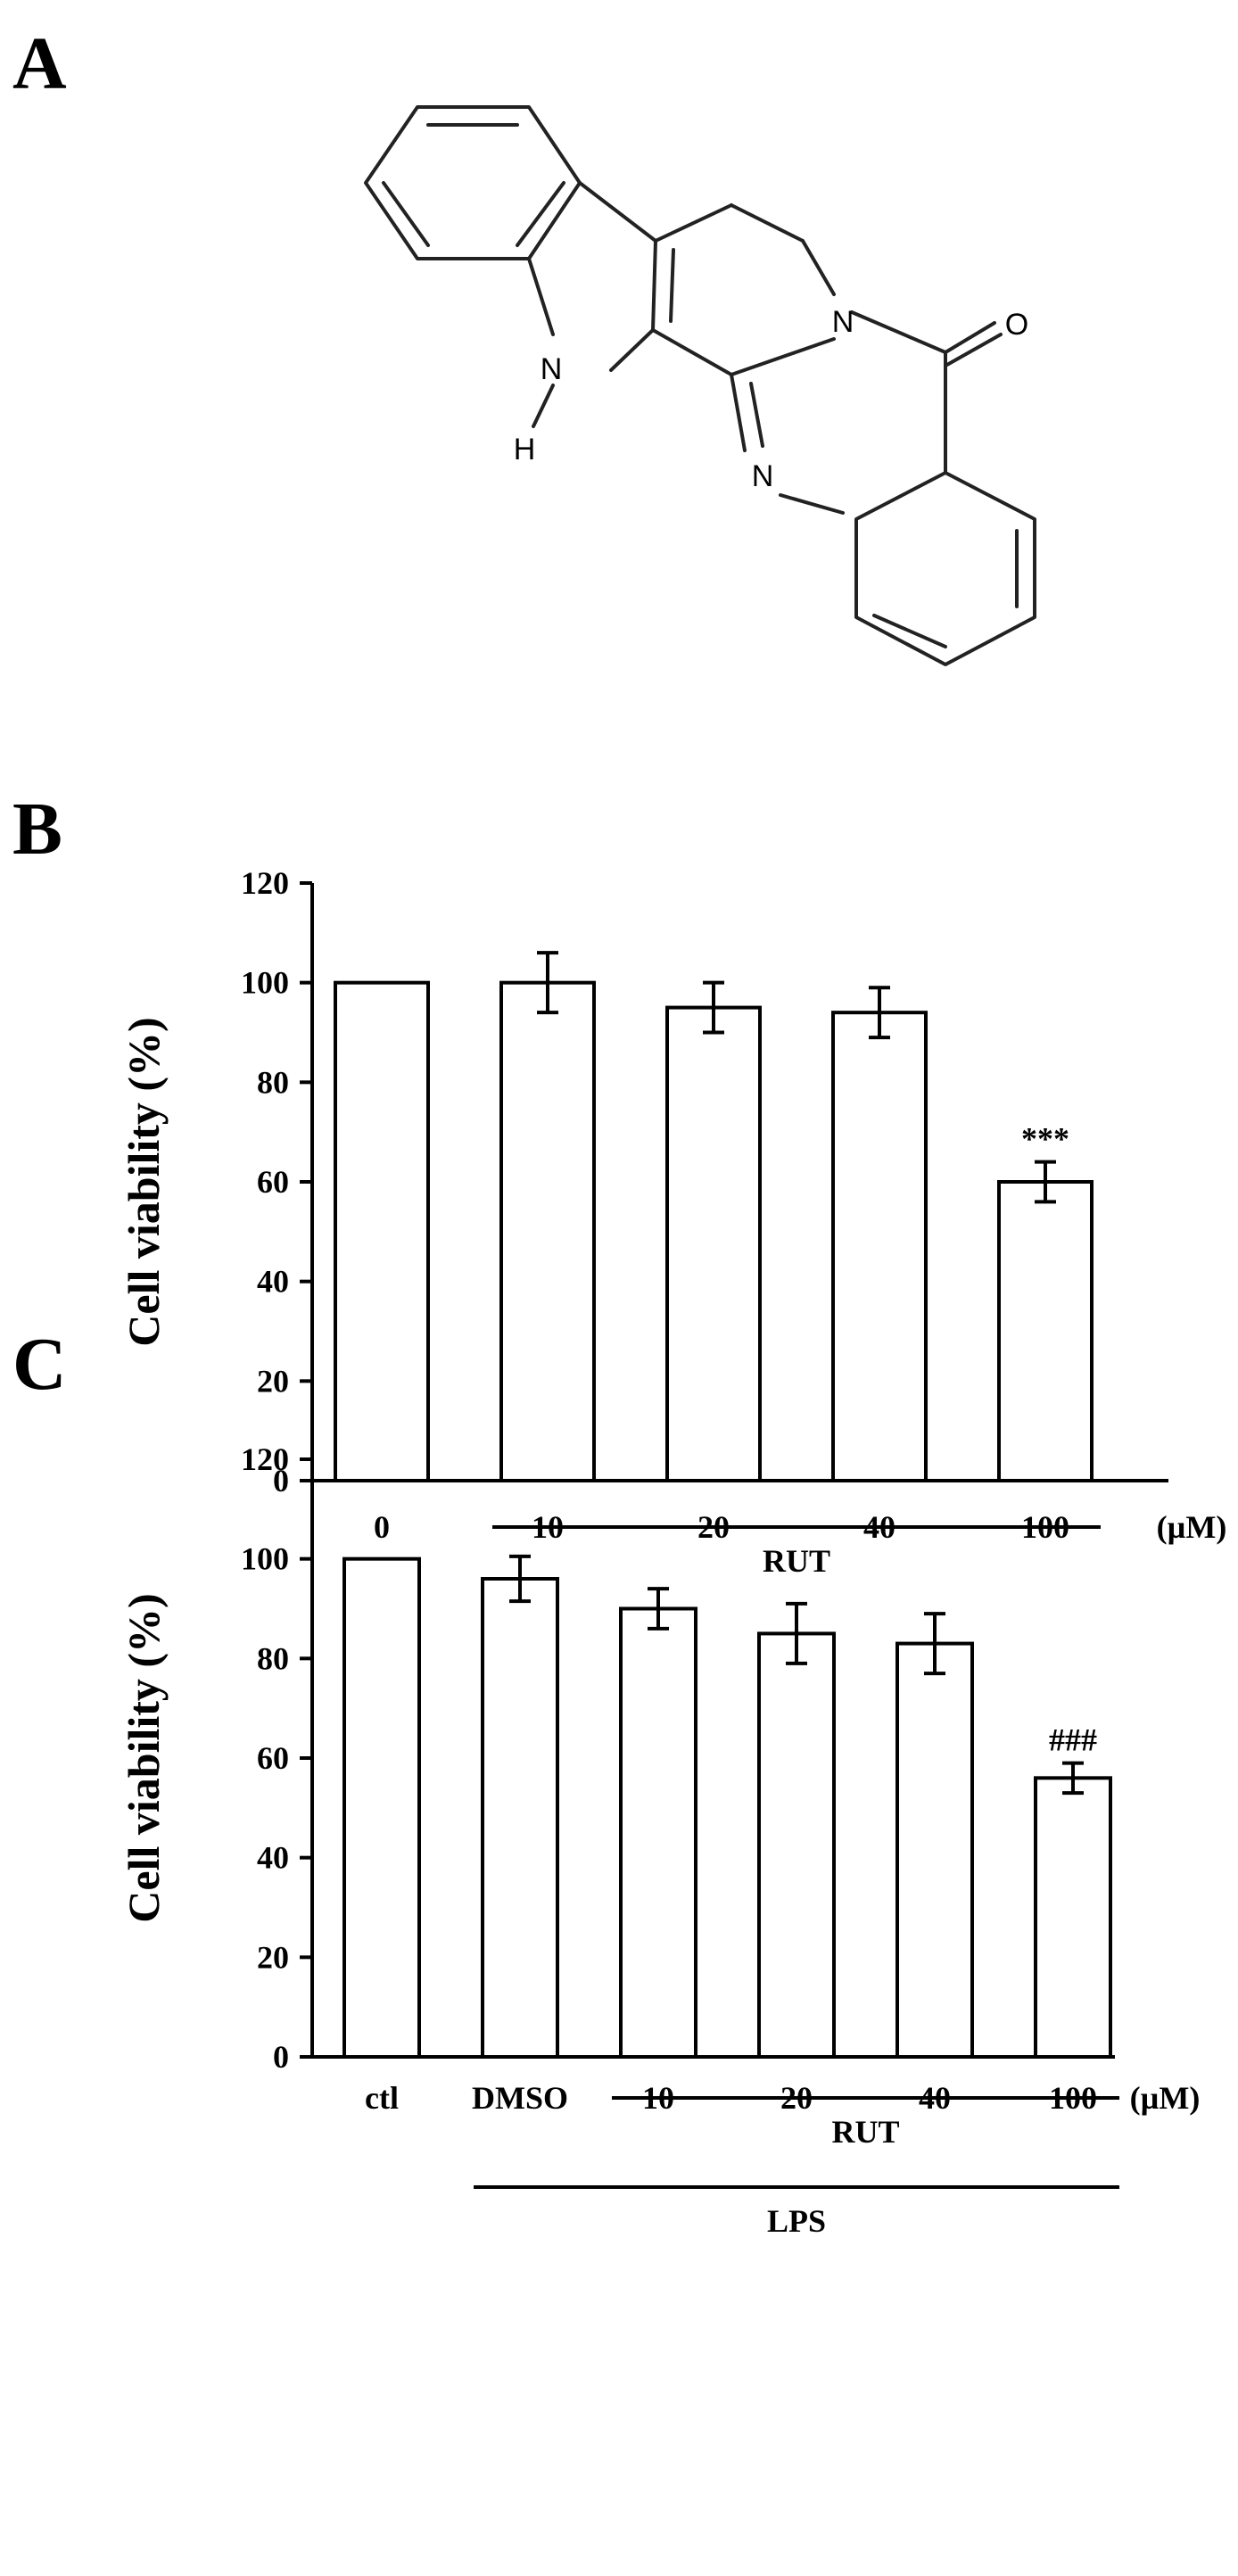 This screenshot has width=1238, height=2576. I want to click on atom-o: O, so click(1016, 325).